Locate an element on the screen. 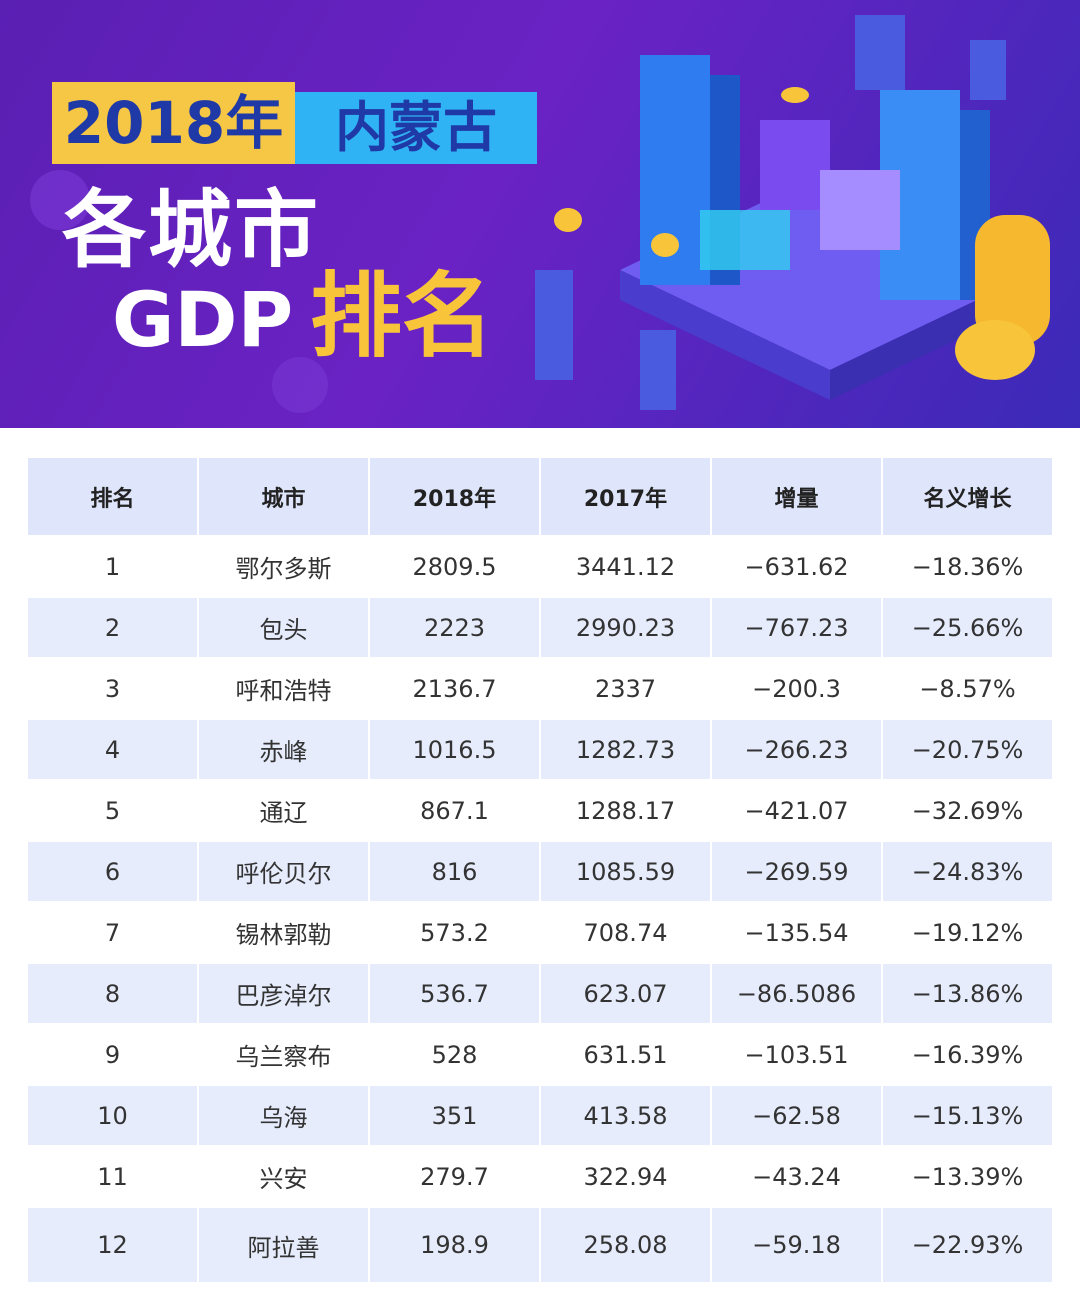 The width and height of the screenshot is (1080, 1296). table-cell: 通辽 is located at coordinates (283, 810).